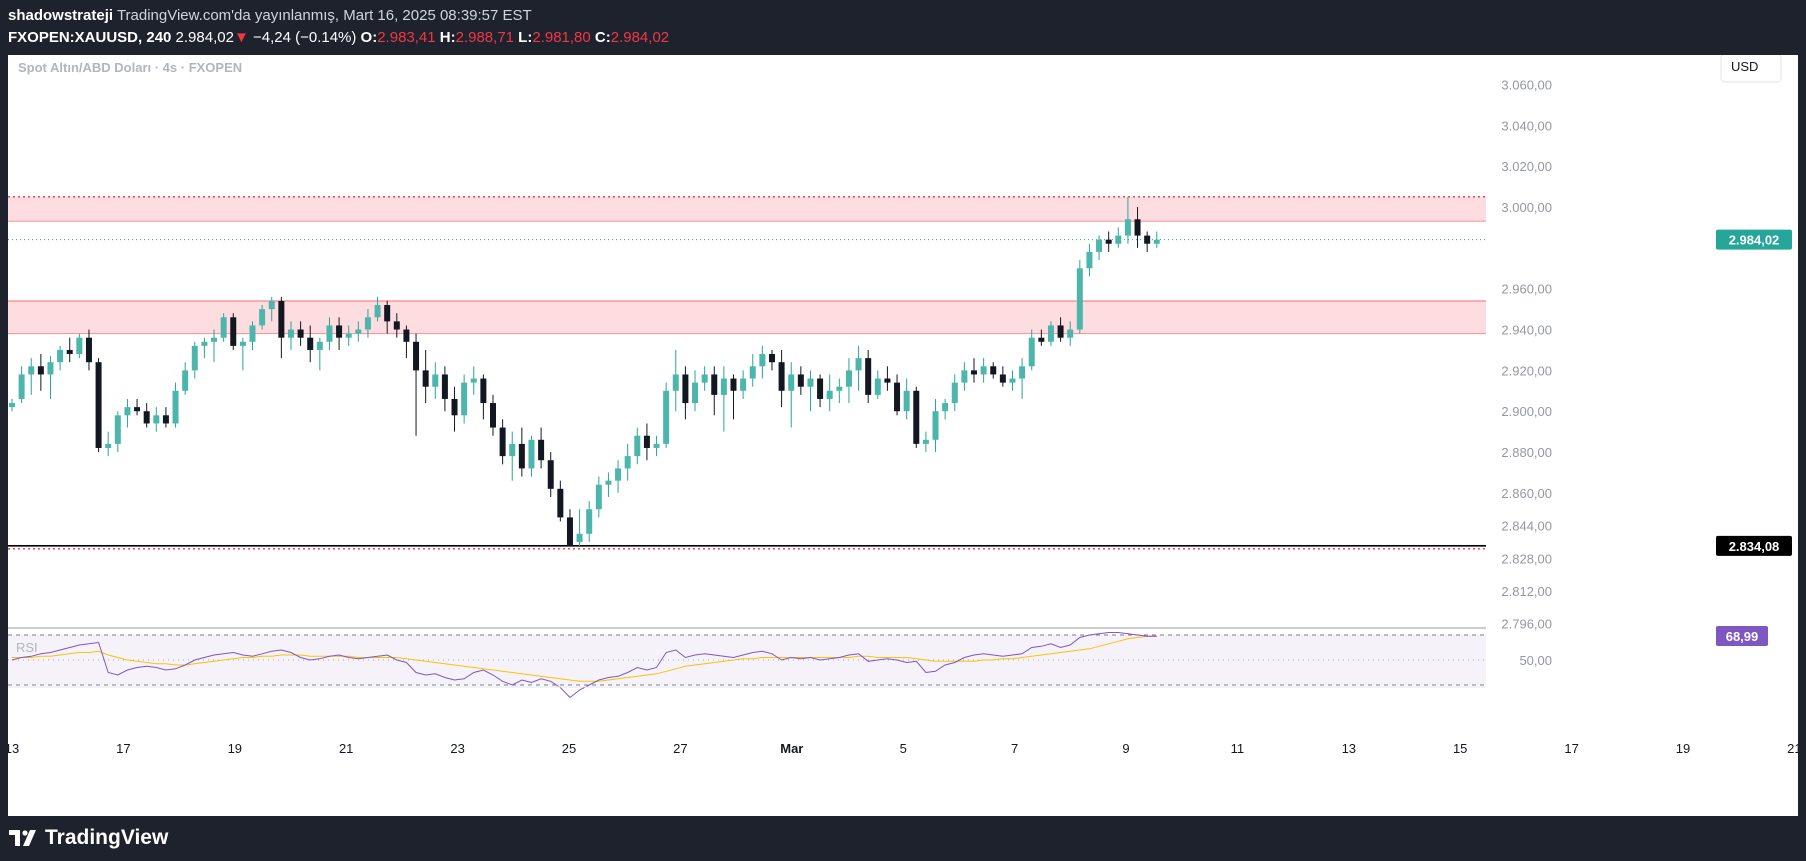 This screenshot has width=1806, height=861. What do you see at coordinates (90, 37) in the screenshot?
I see `symbol-label: FXOPEN:XAUUSD, 240` at bounding box center [90, 37].